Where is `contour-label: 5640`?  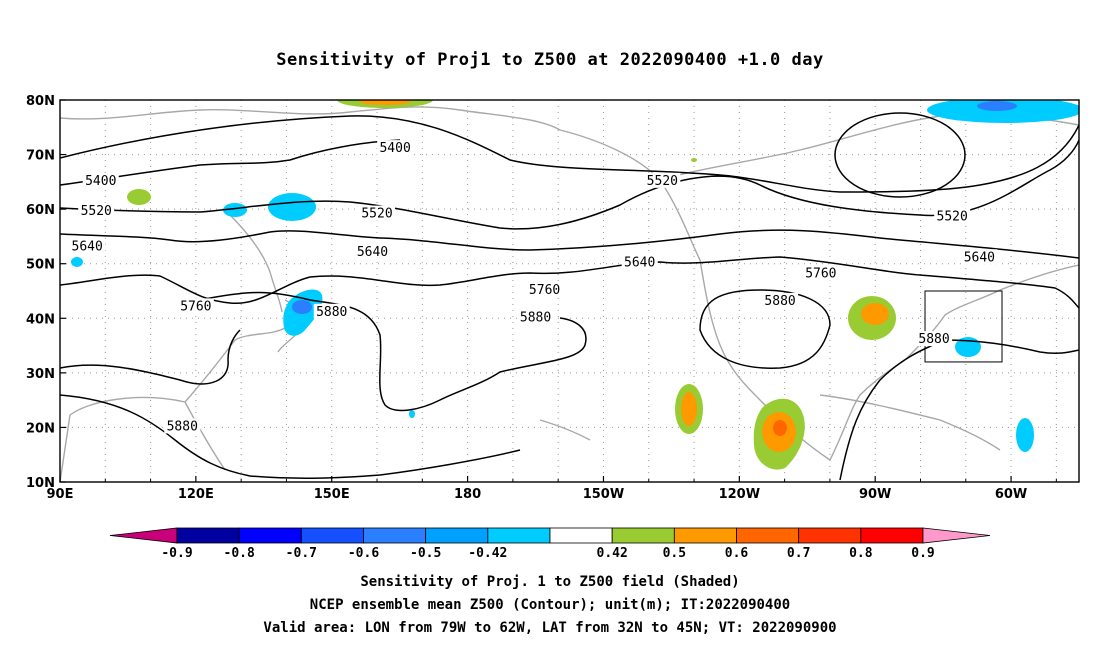
contour-label: 5640 is located at coordinates (979, 257).